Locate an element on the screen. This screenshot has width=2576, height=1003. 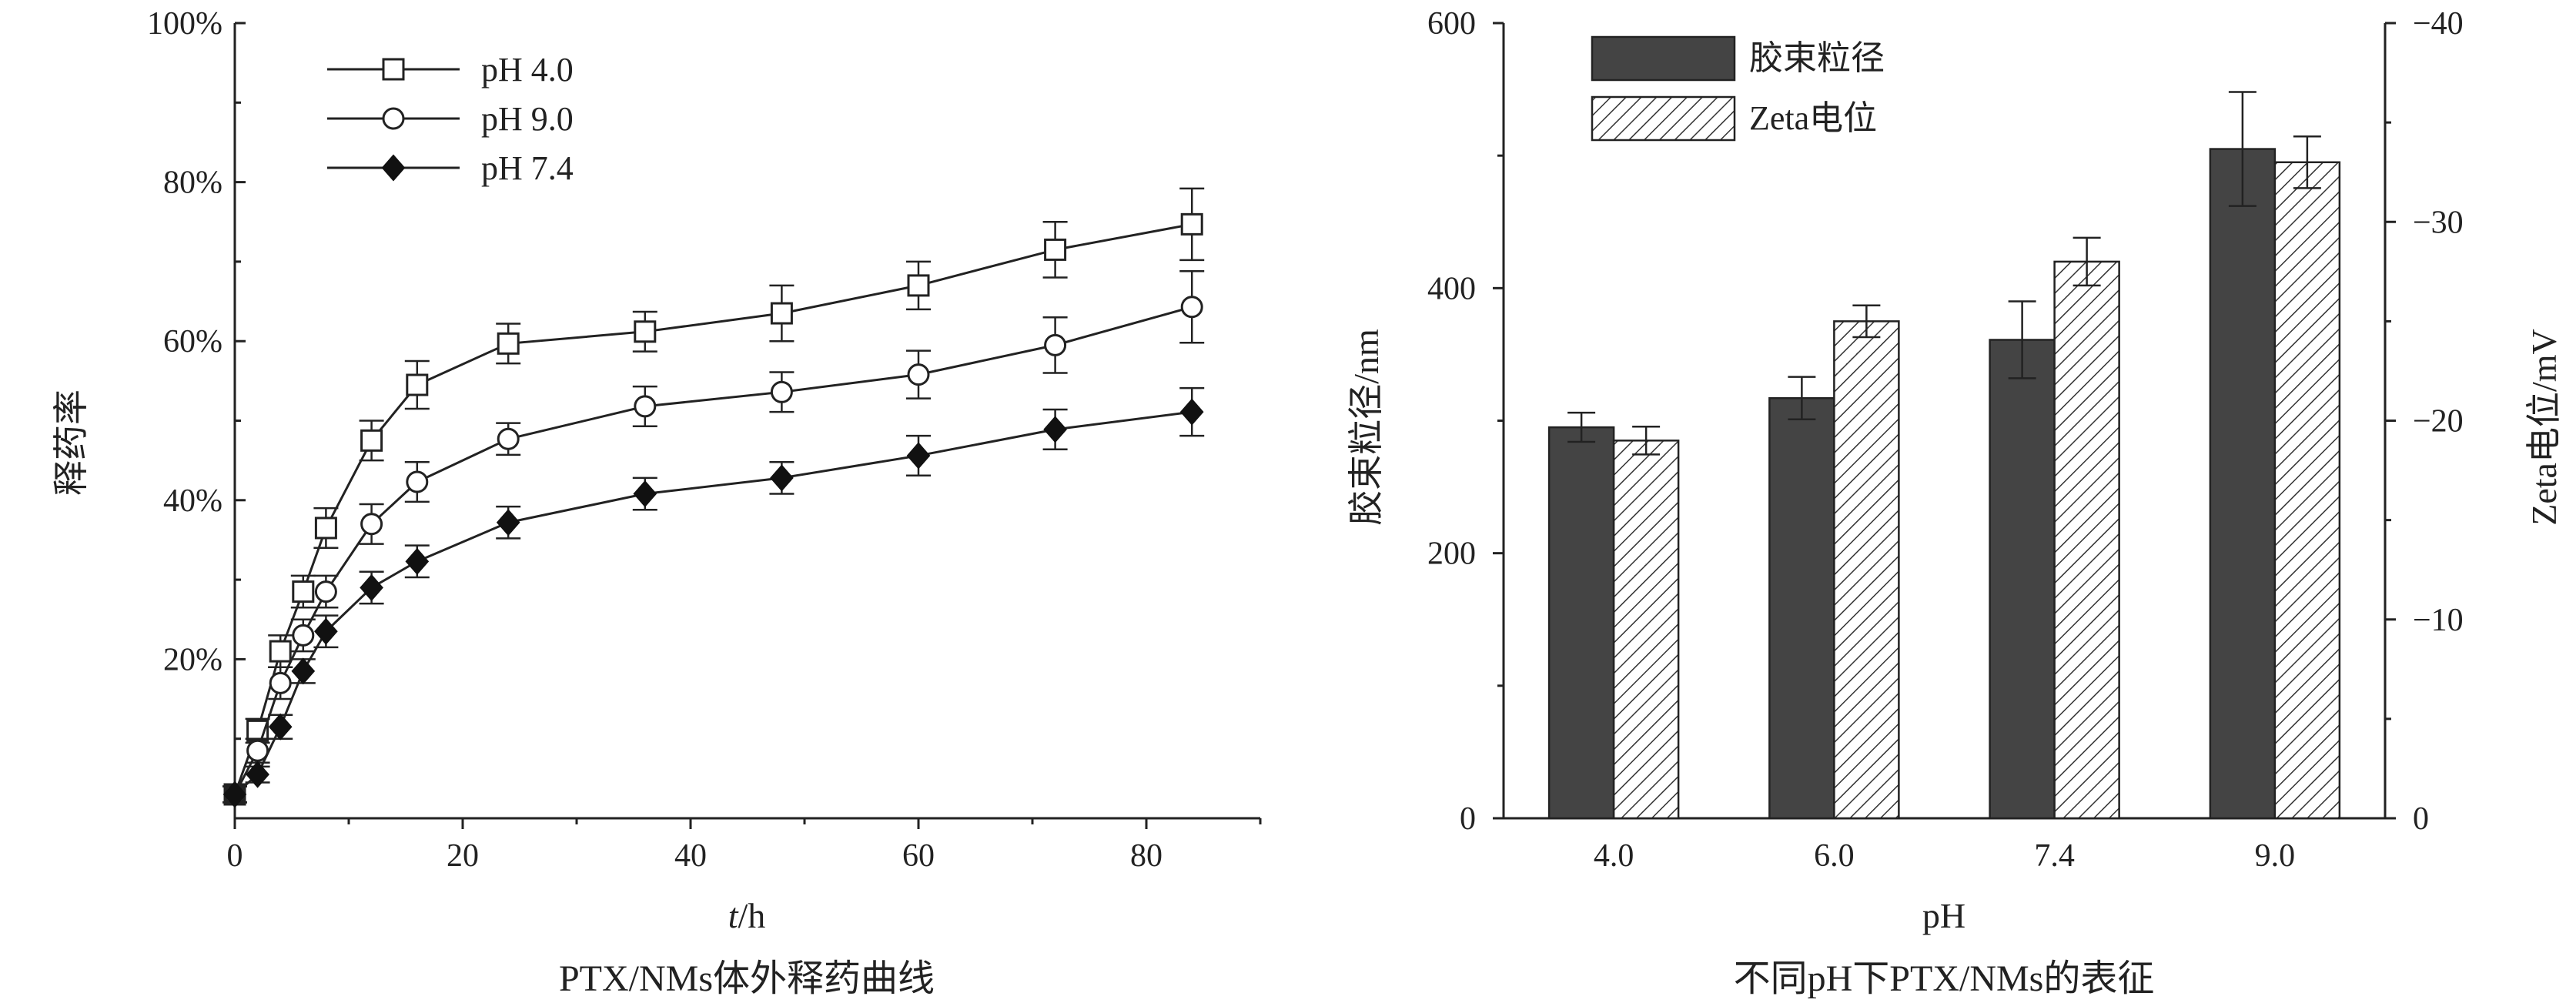
characterization-legend-label: 胶束粒径 is located at coordinates (1817, 58).